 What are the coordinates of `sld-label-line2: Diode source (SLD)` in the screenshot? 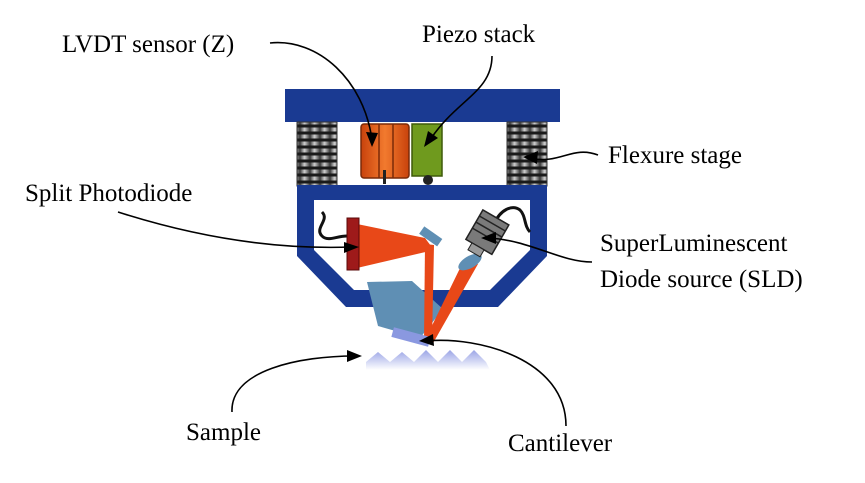 It's located at (701, 279).